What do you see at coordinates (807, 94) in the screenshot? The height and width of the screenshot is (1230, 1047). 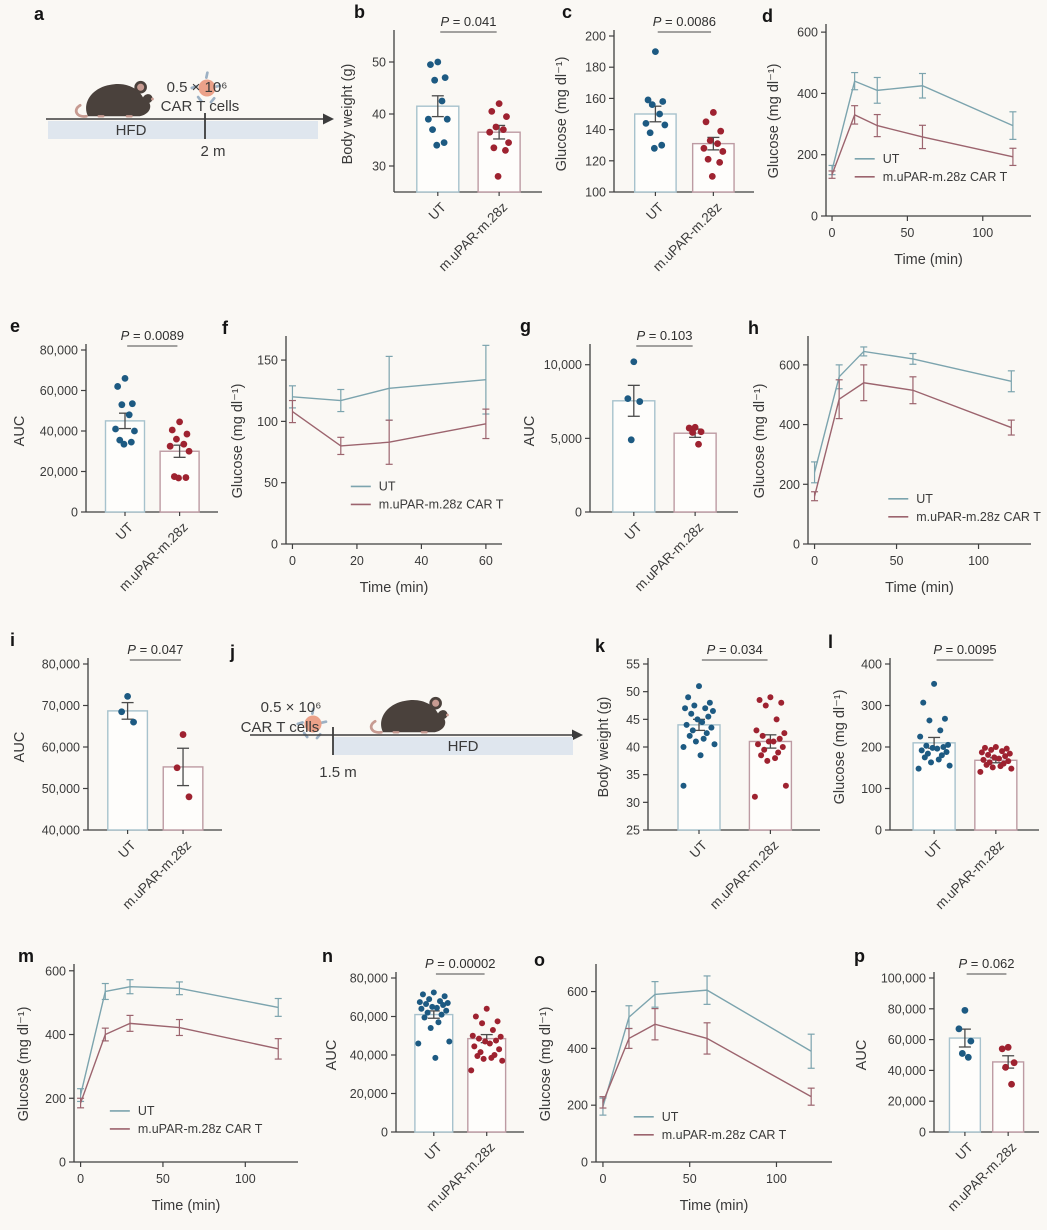 I see `y-tick-label: 400` at bounding box center [807, 94].